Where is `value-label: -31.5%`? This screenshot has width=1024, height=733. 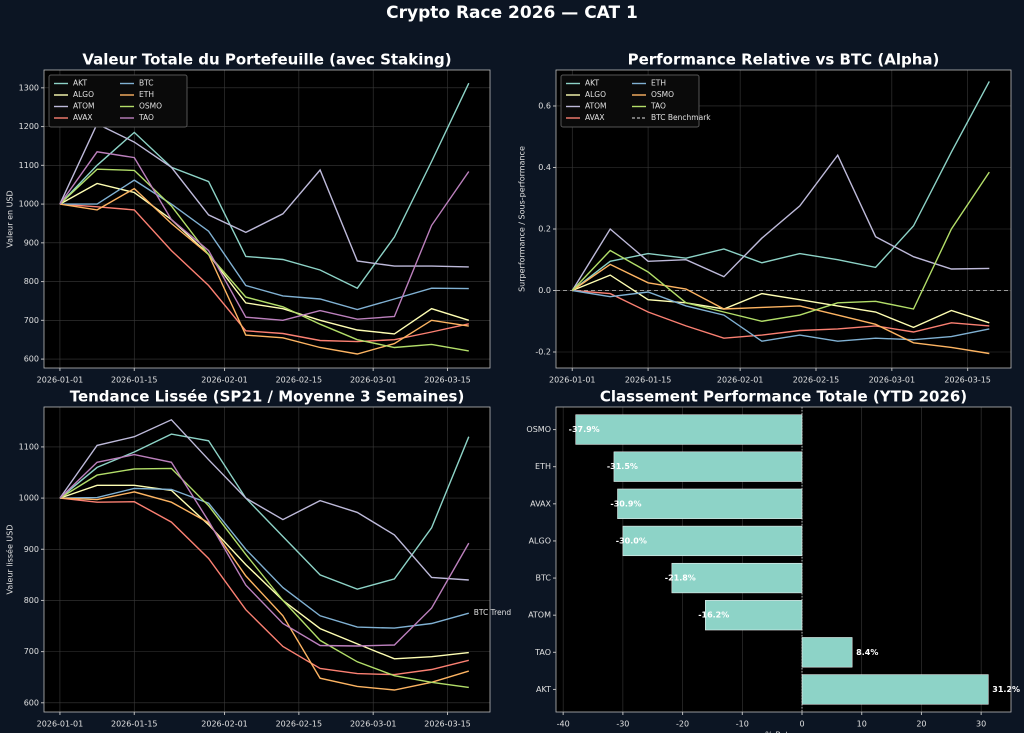 value-label: -31.5% is located at coordinates (622, 466).